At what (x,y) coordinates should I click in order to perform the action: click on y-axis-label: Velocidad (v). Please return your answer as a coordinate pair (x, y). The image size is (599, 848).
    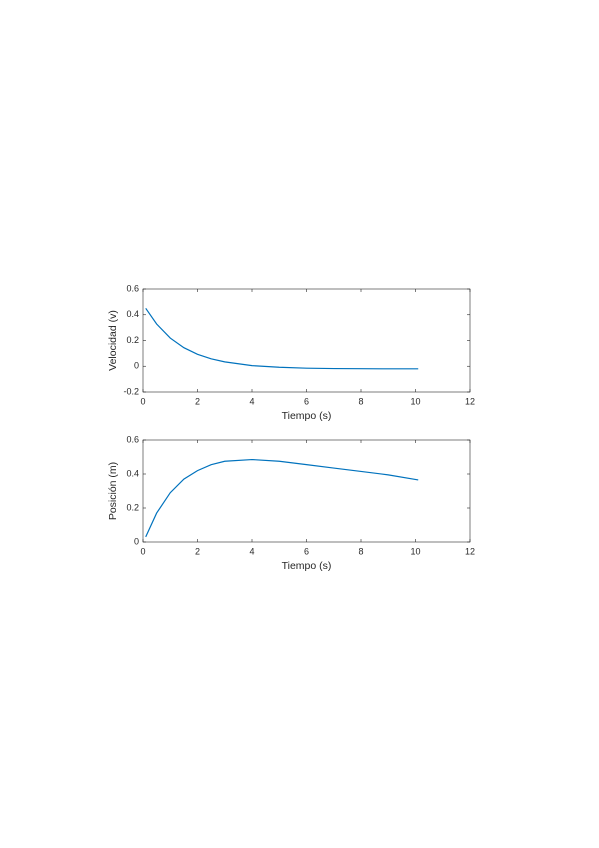
    Looking at the image, I should click on (113, 340).